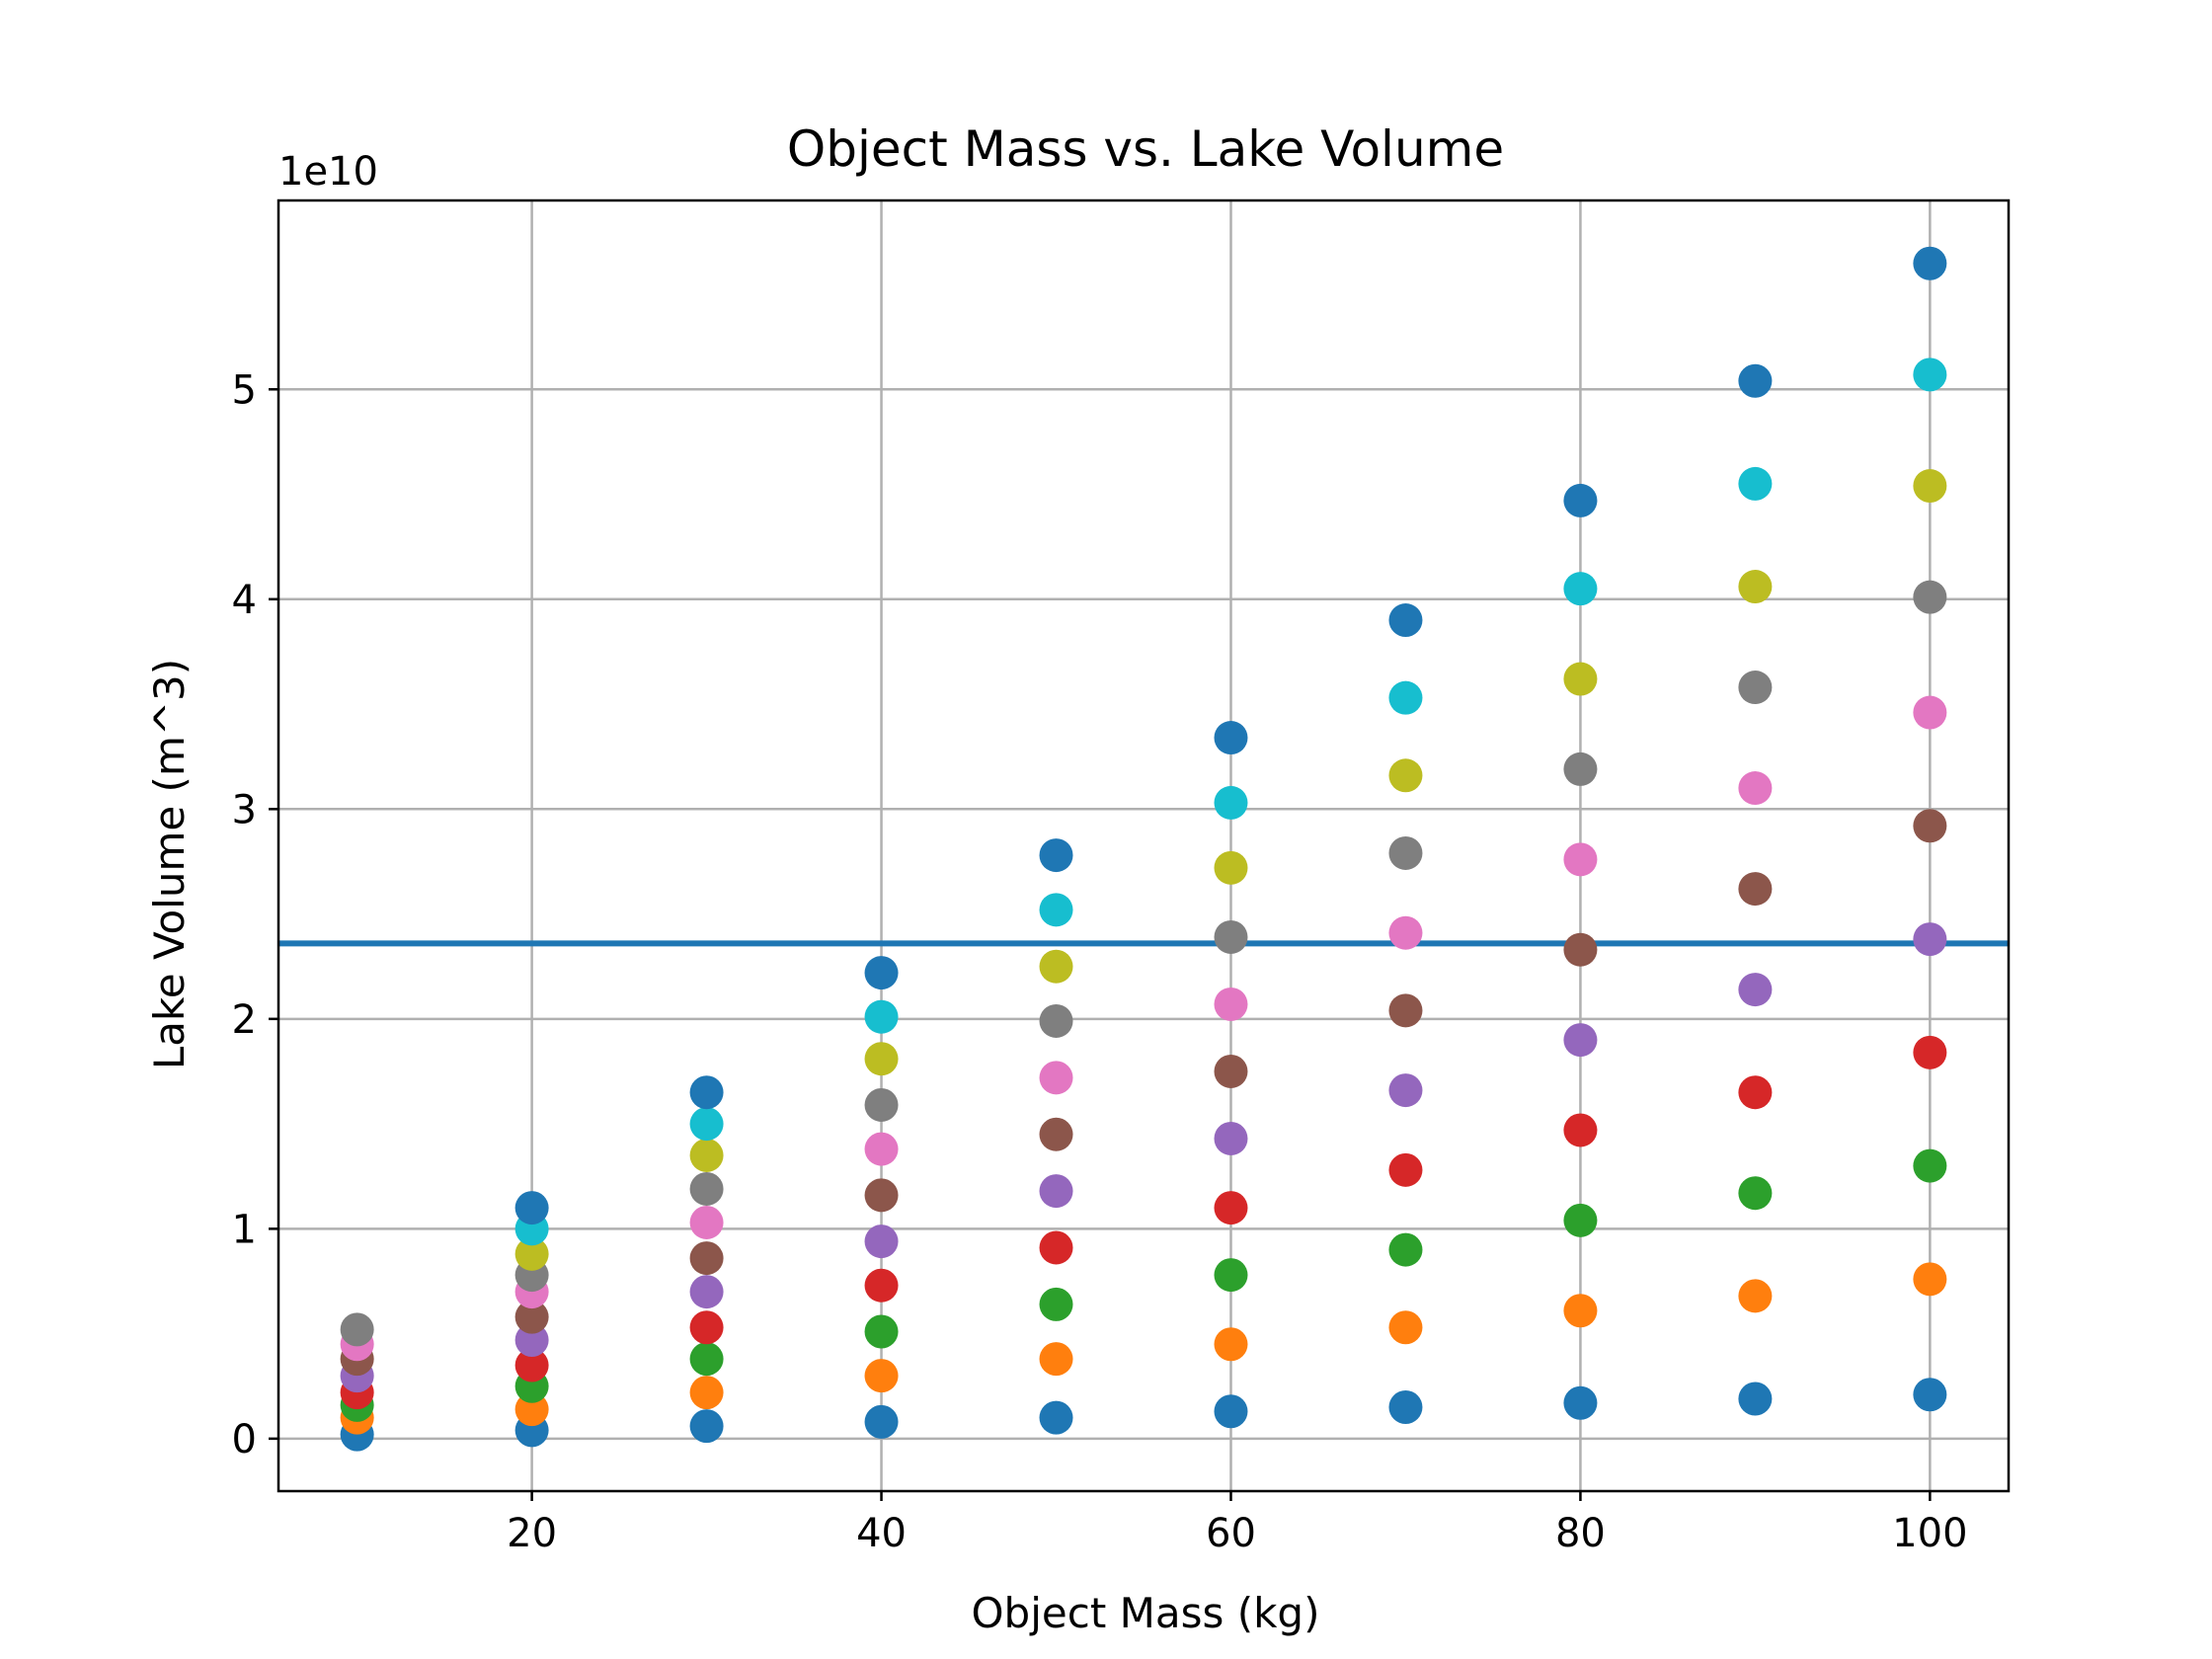 The image size is (2212, 1659). I want to click on y-tick-label: 1, so click(245, 1230).